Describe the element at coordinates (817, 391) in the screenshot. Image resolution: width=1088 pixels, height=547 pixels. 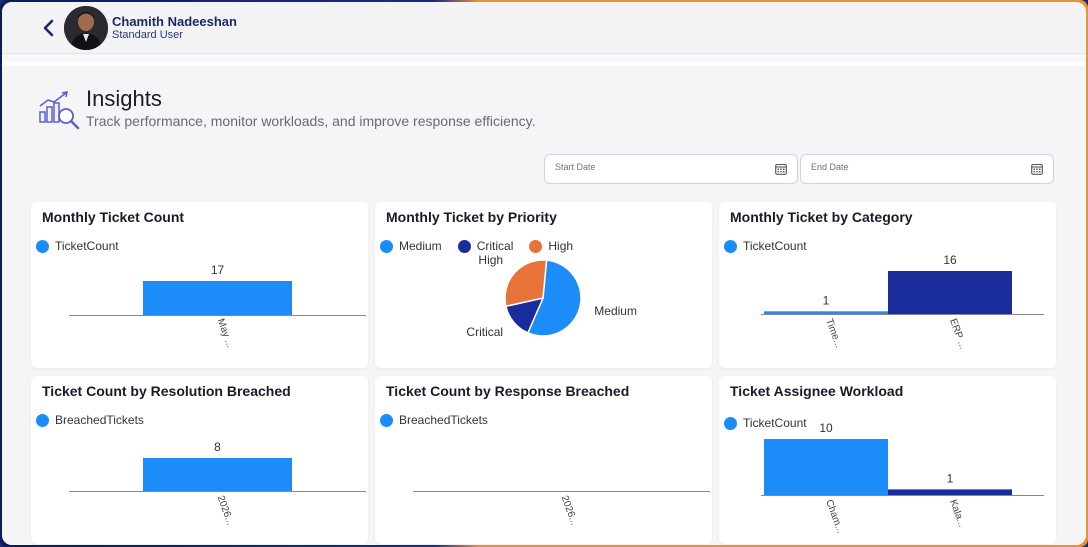
I see `card-title: Ticket Assignee Workload` at that location.